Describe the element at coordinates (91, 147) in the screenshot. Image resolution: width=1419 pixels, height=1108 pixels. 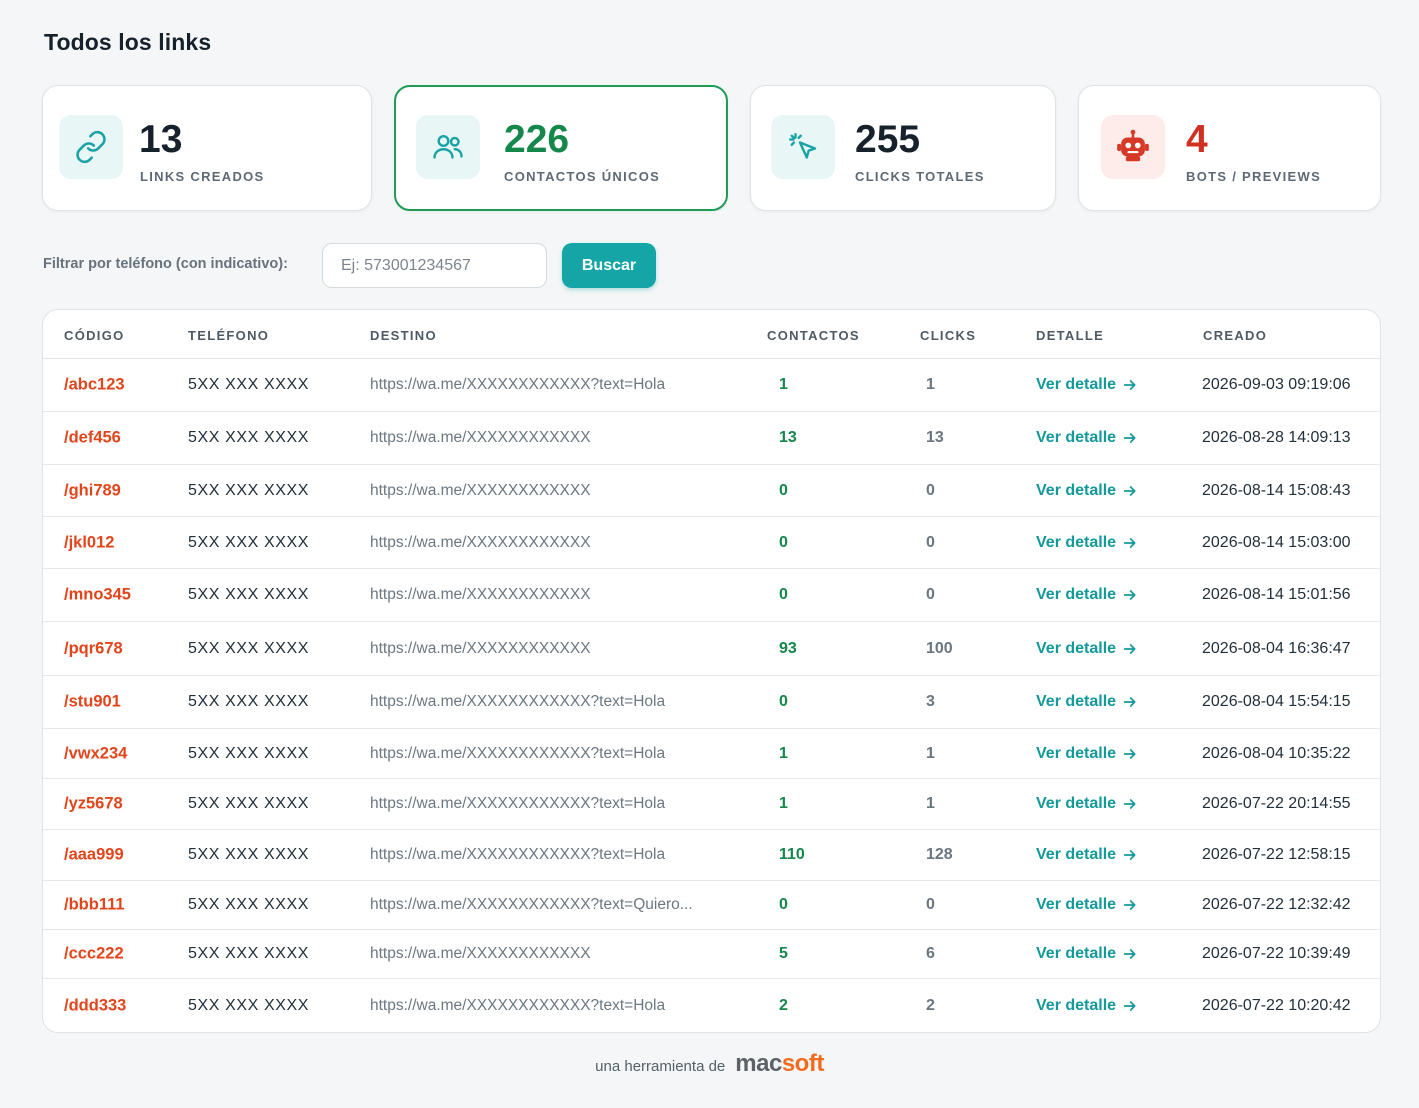
I see `link-icon` at that location.